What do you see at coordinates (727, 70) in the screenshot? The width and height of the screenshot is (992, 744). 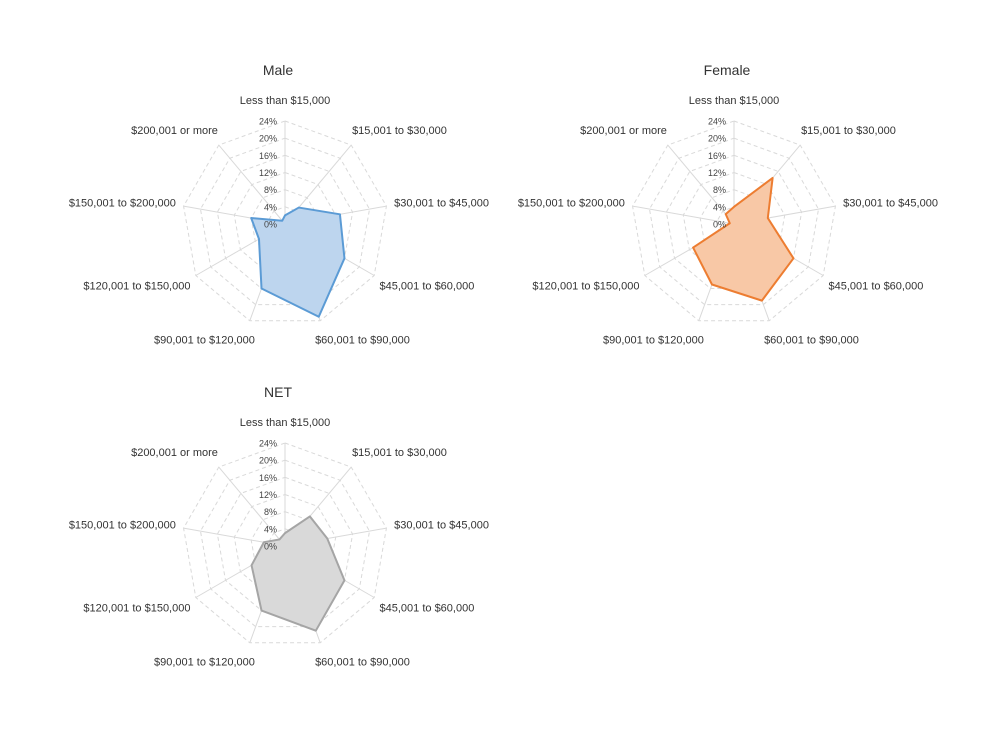 I see `chart-title: Female` at bounding box center [727, 70].